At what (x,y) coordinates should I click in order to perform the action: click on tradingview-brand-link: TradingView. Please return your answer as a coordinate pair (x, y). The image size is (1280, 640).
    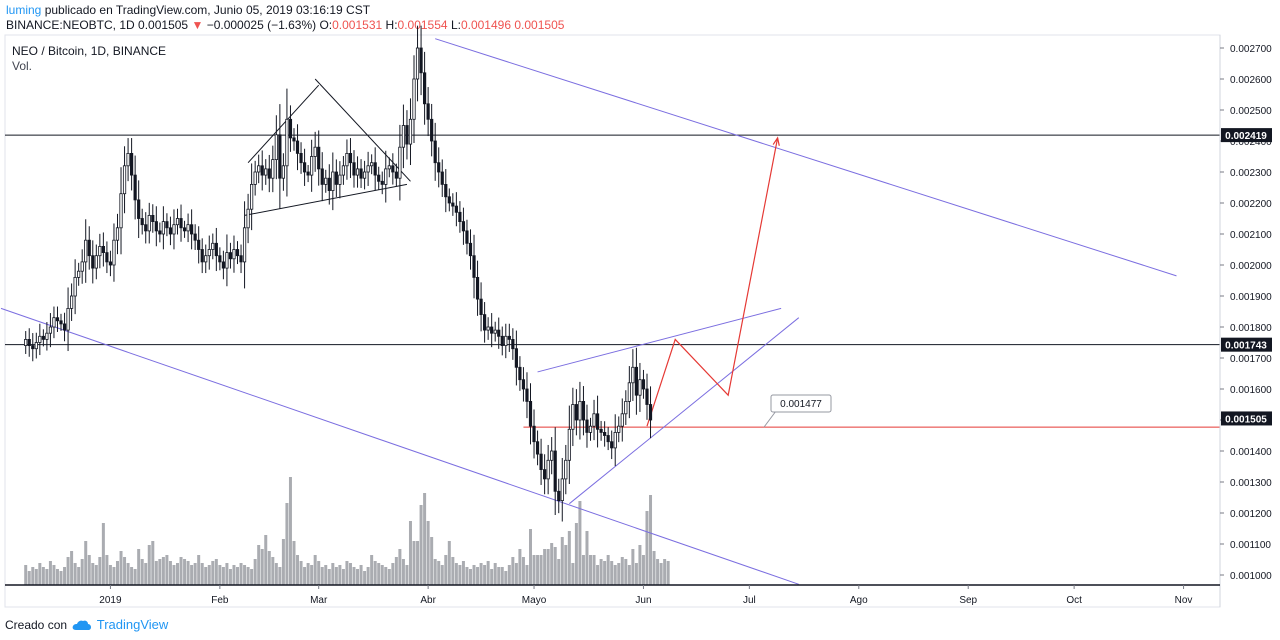
    Looking at the image, I should click on (132, 624).